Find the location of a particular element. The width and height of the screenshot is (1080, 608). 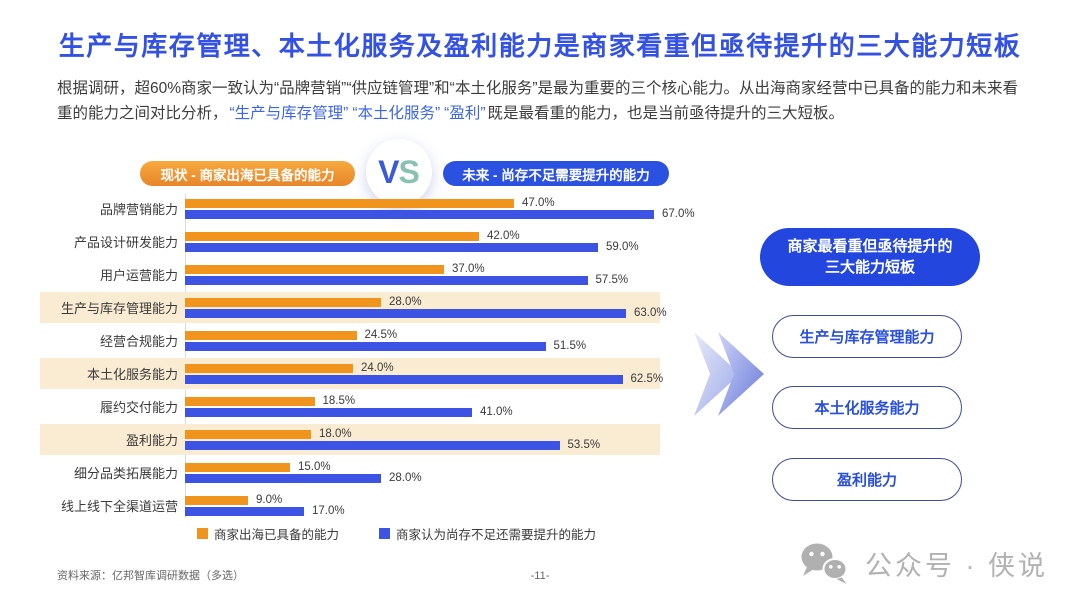

current-capability-bar: 15.0% is located at coordinates (258, 467).